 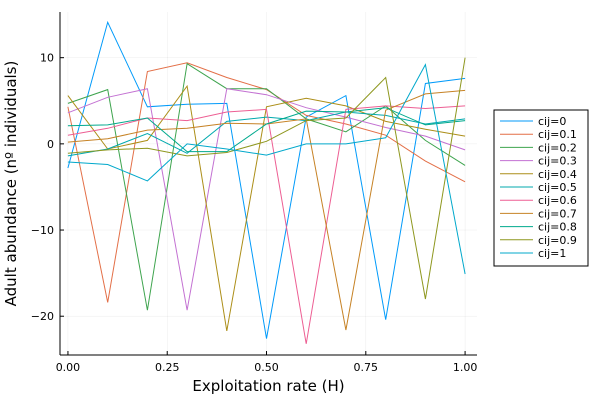 I want to click on legend-label-5: cij=0.5, so click(x=557, y=187).